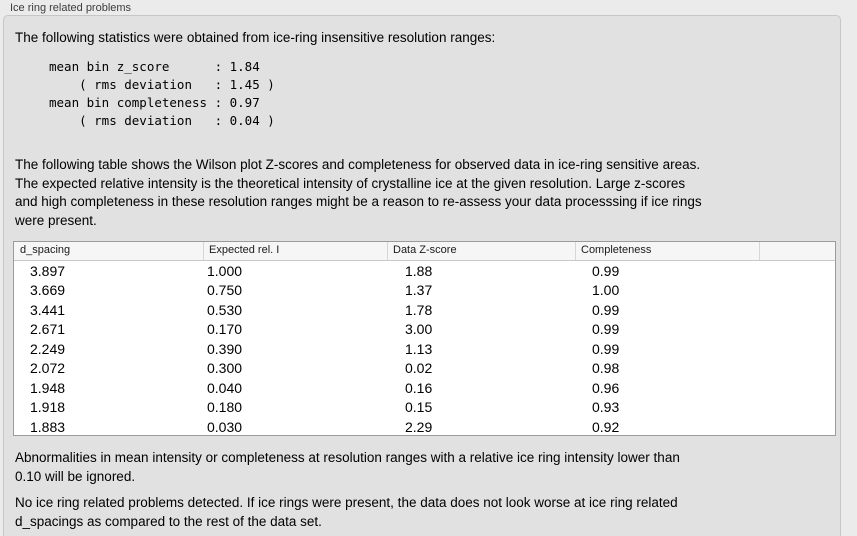 The width and height of the screenshot is (857, 536). I want to click on table-cell: 1.78, so click(419, 309).